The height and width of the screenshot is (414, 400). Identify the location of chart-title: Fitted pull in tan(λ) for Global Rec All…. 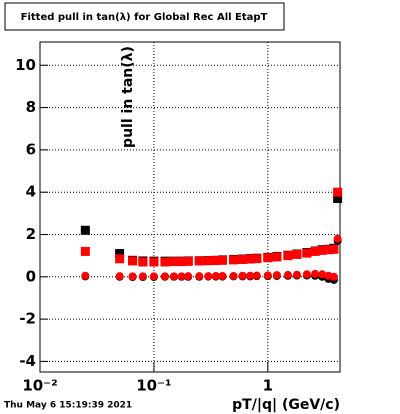
(144, 17).